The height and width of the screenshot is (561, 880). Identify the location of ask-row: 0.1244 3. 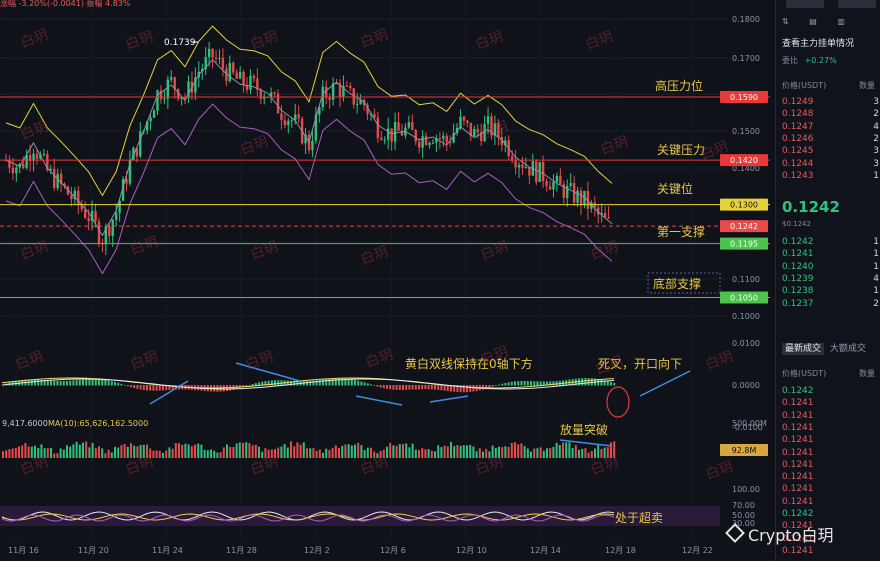
(831, 164).